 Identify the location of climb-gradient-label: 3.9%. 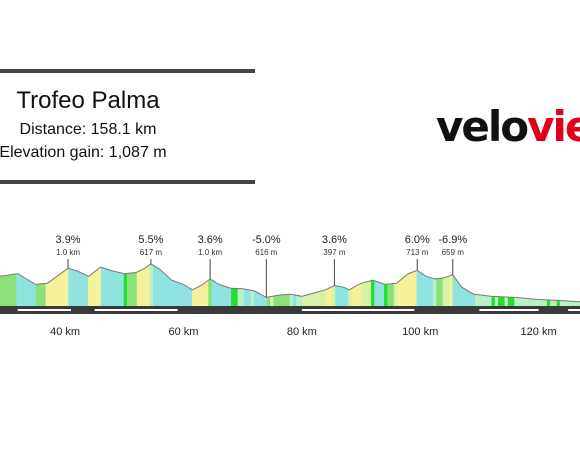
(68, 240).